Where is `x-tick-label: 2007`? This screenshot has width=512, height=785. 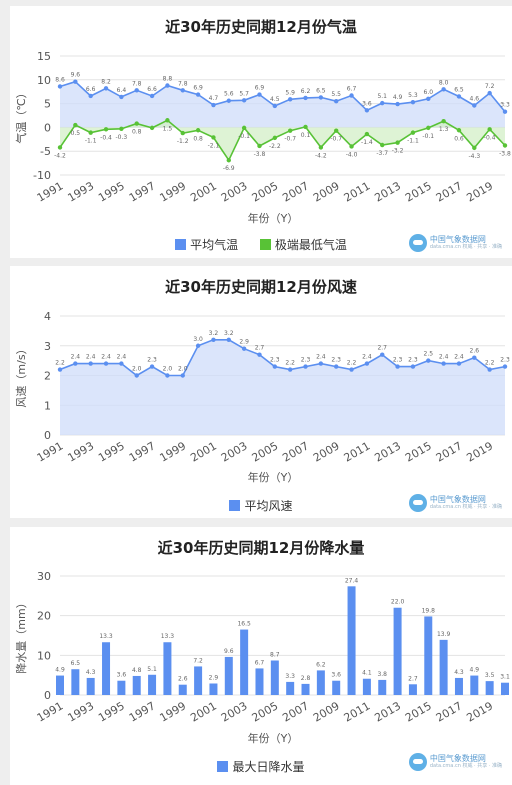 x-tick-label: 2007 is located at coordinates (295, 191).